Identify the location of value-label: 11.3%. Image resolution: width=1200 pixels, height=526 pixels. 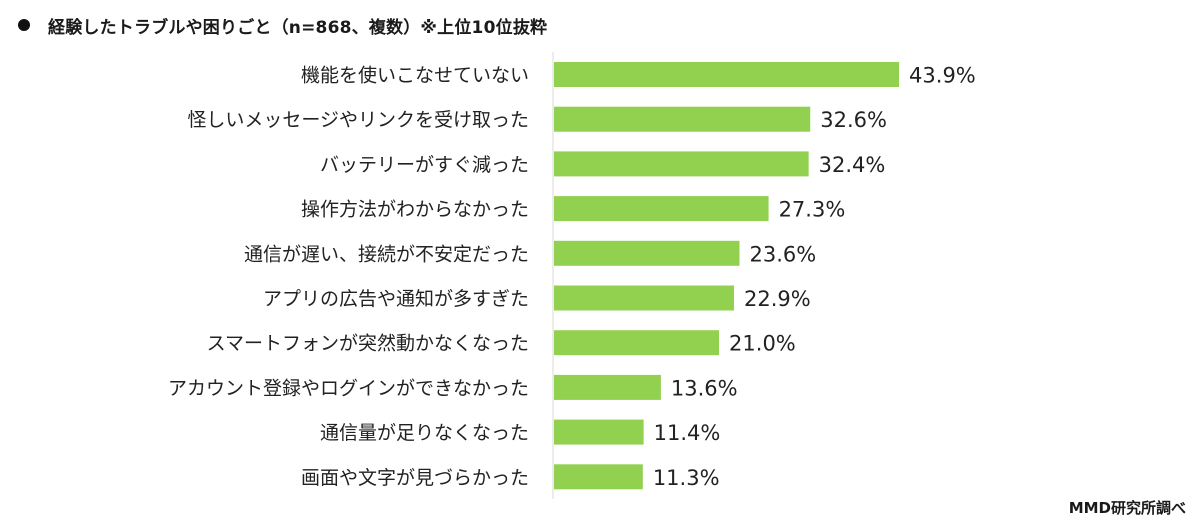
(686, 478).